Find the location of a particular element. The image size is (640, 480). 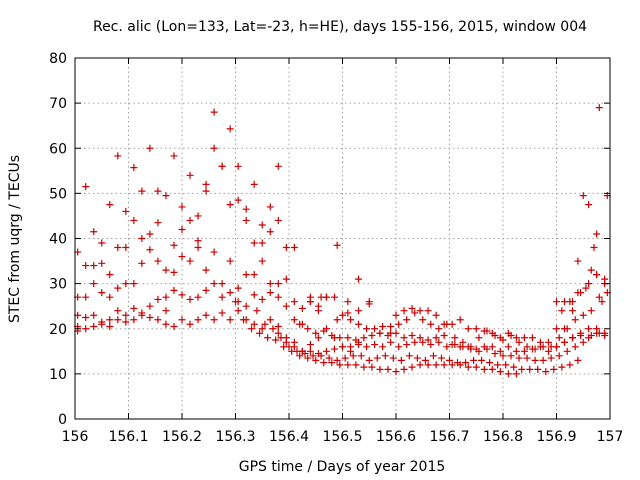

y-tick-label: 0 is located at coordinates (62, 420).